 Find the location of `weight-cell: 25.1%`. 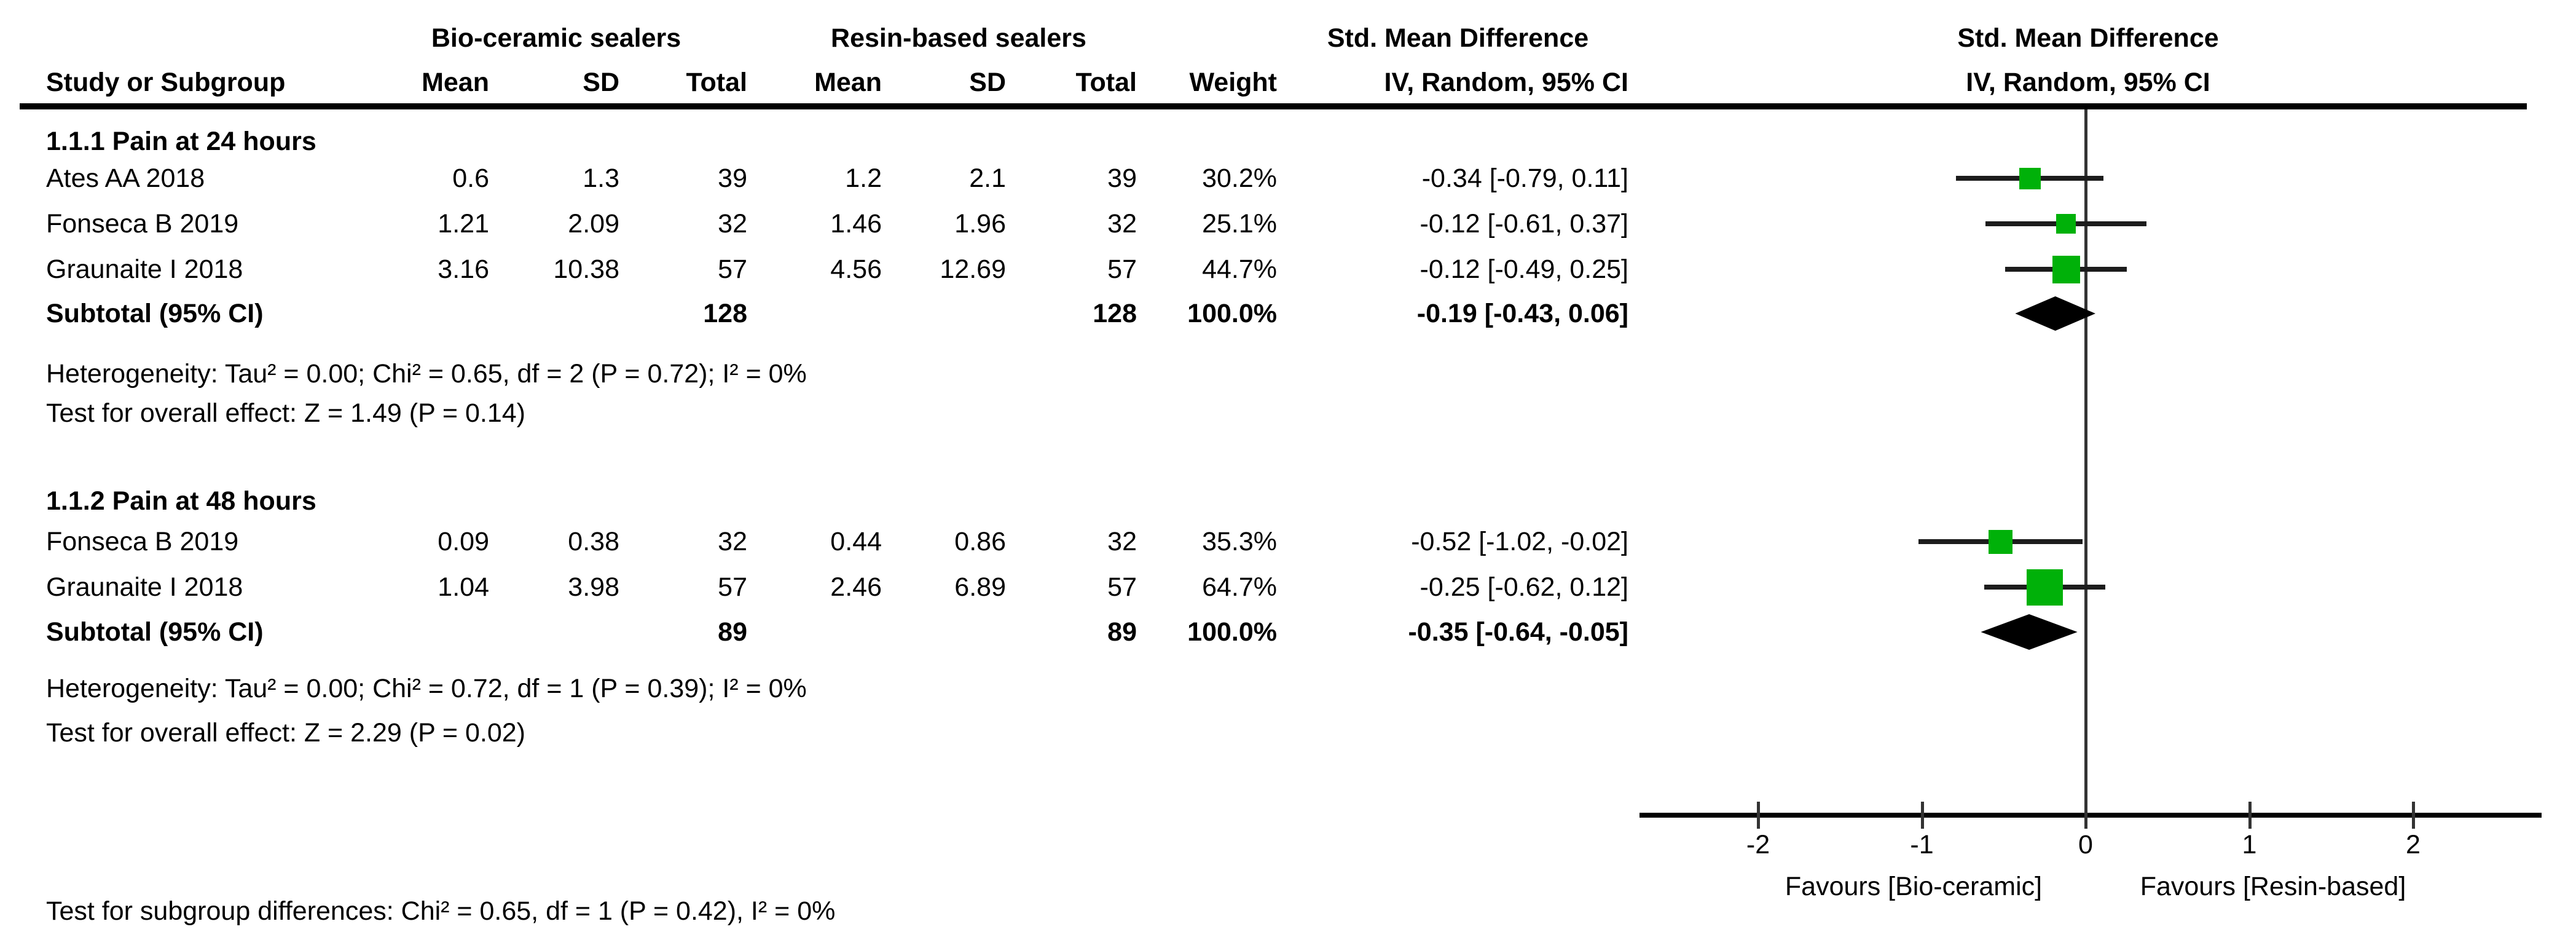

weight-cell: 25.1% is located at coordinates (1239, 224).